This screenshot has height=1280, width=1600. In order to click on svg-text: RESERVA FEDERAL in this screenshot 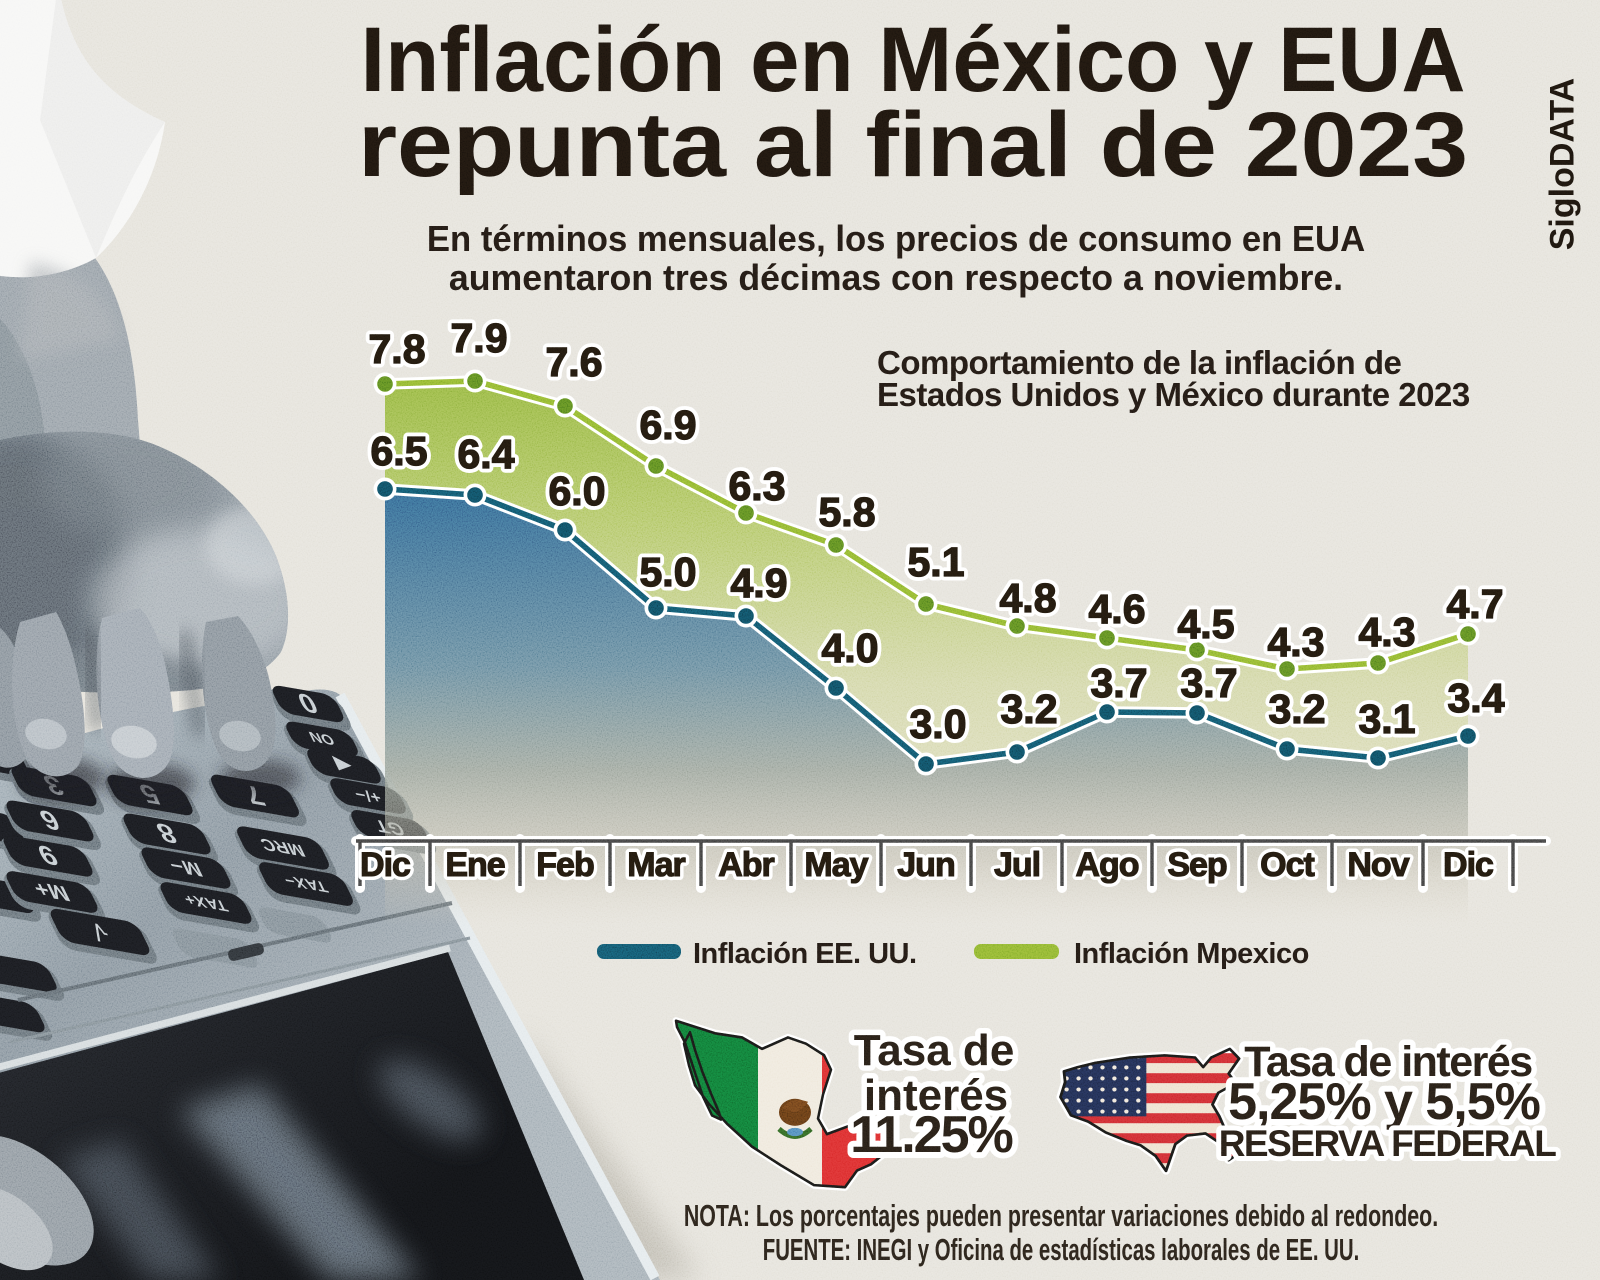, I will do `click(1387, 1143)`.